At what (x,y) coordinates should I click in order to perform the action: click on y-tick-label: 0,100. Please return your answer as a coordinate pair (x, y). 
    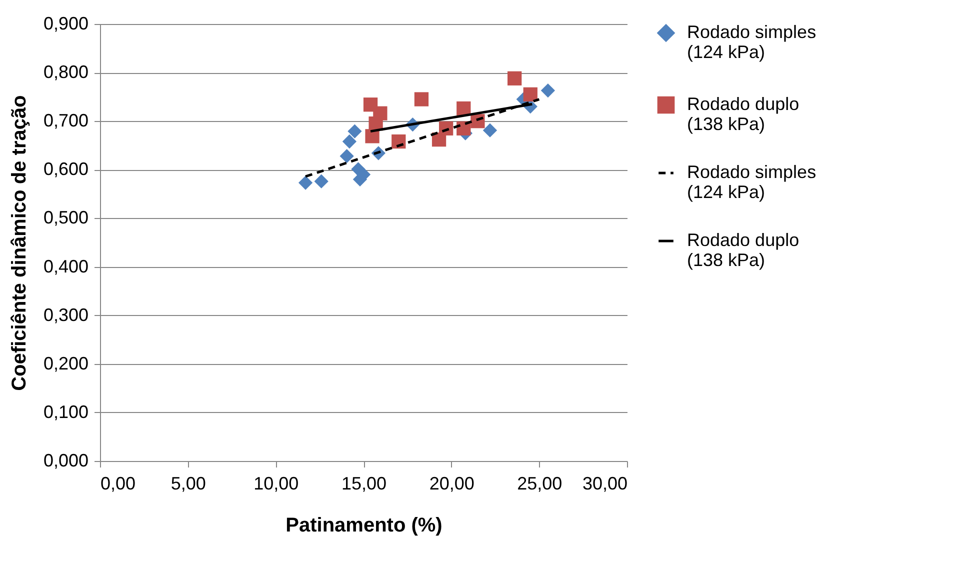
    Looking at the image, I should click on (65, 412).